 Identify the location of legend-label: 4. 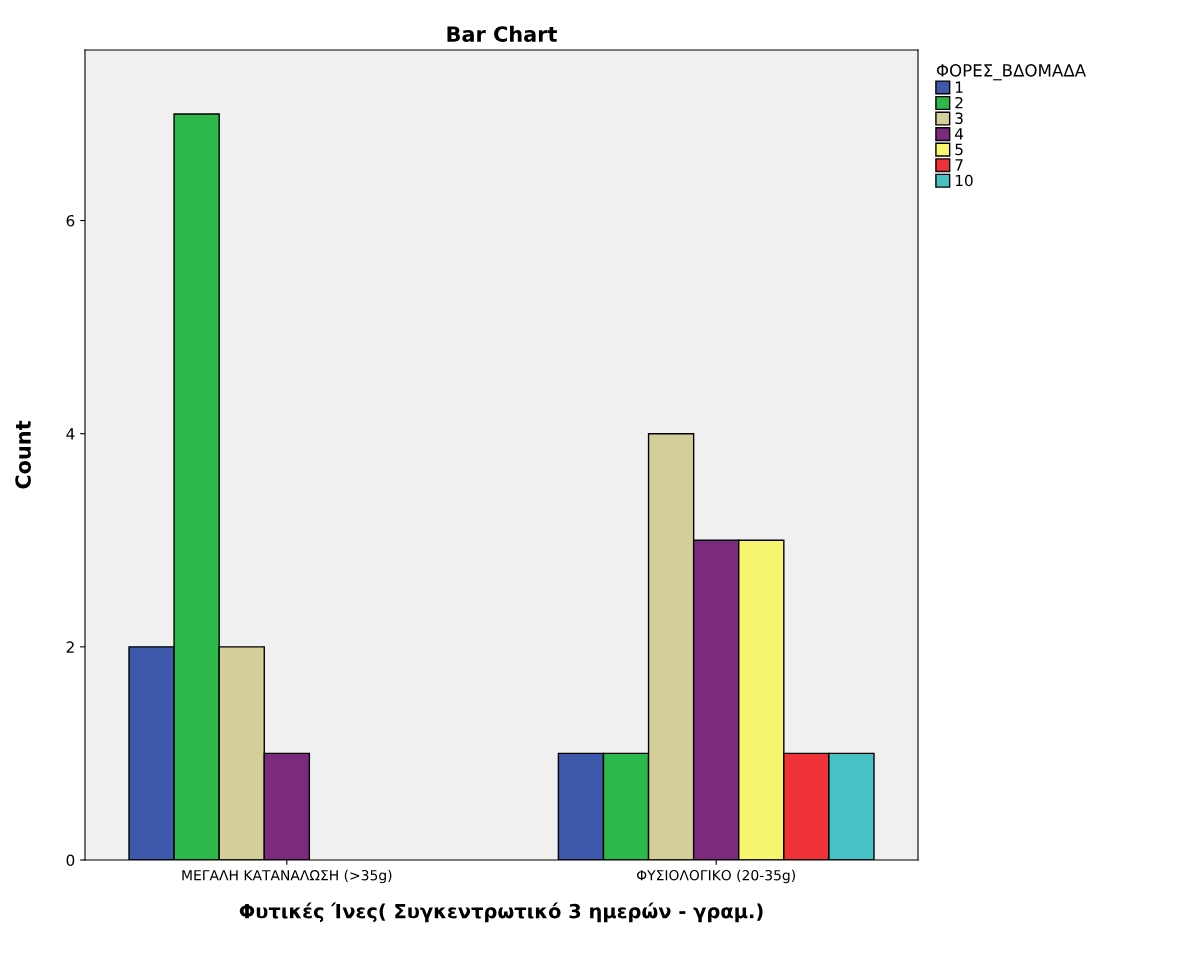
(959, 134).